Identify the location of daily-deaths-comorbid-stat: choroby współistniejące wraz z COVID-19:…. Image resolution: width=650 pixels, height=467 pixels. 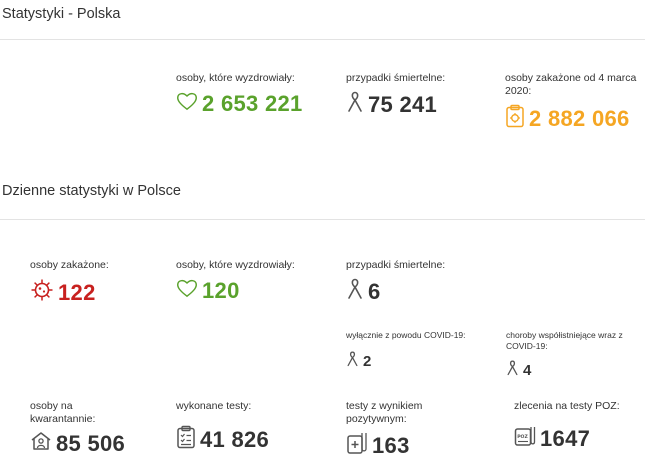
(575, 355).